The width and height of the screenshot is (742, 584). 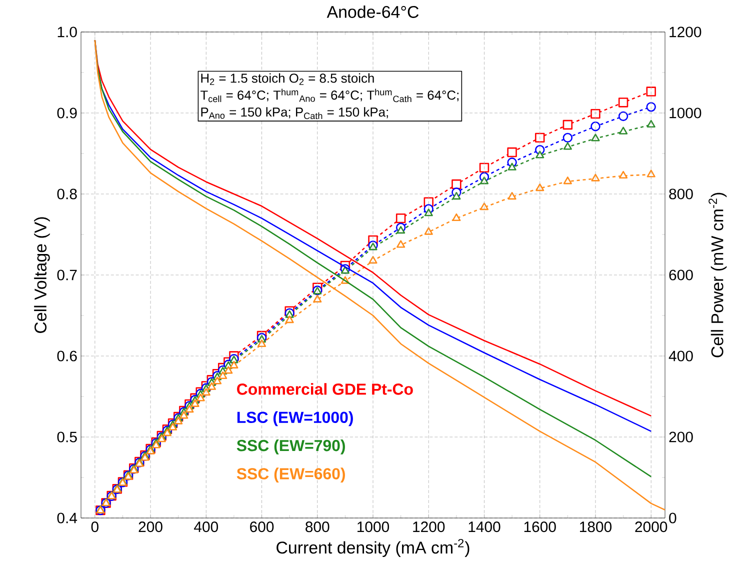 What do you see at coordinates (206, 527) in the screenshot?
I see `x-tick-label: 400` at bounding box center [206, 527].